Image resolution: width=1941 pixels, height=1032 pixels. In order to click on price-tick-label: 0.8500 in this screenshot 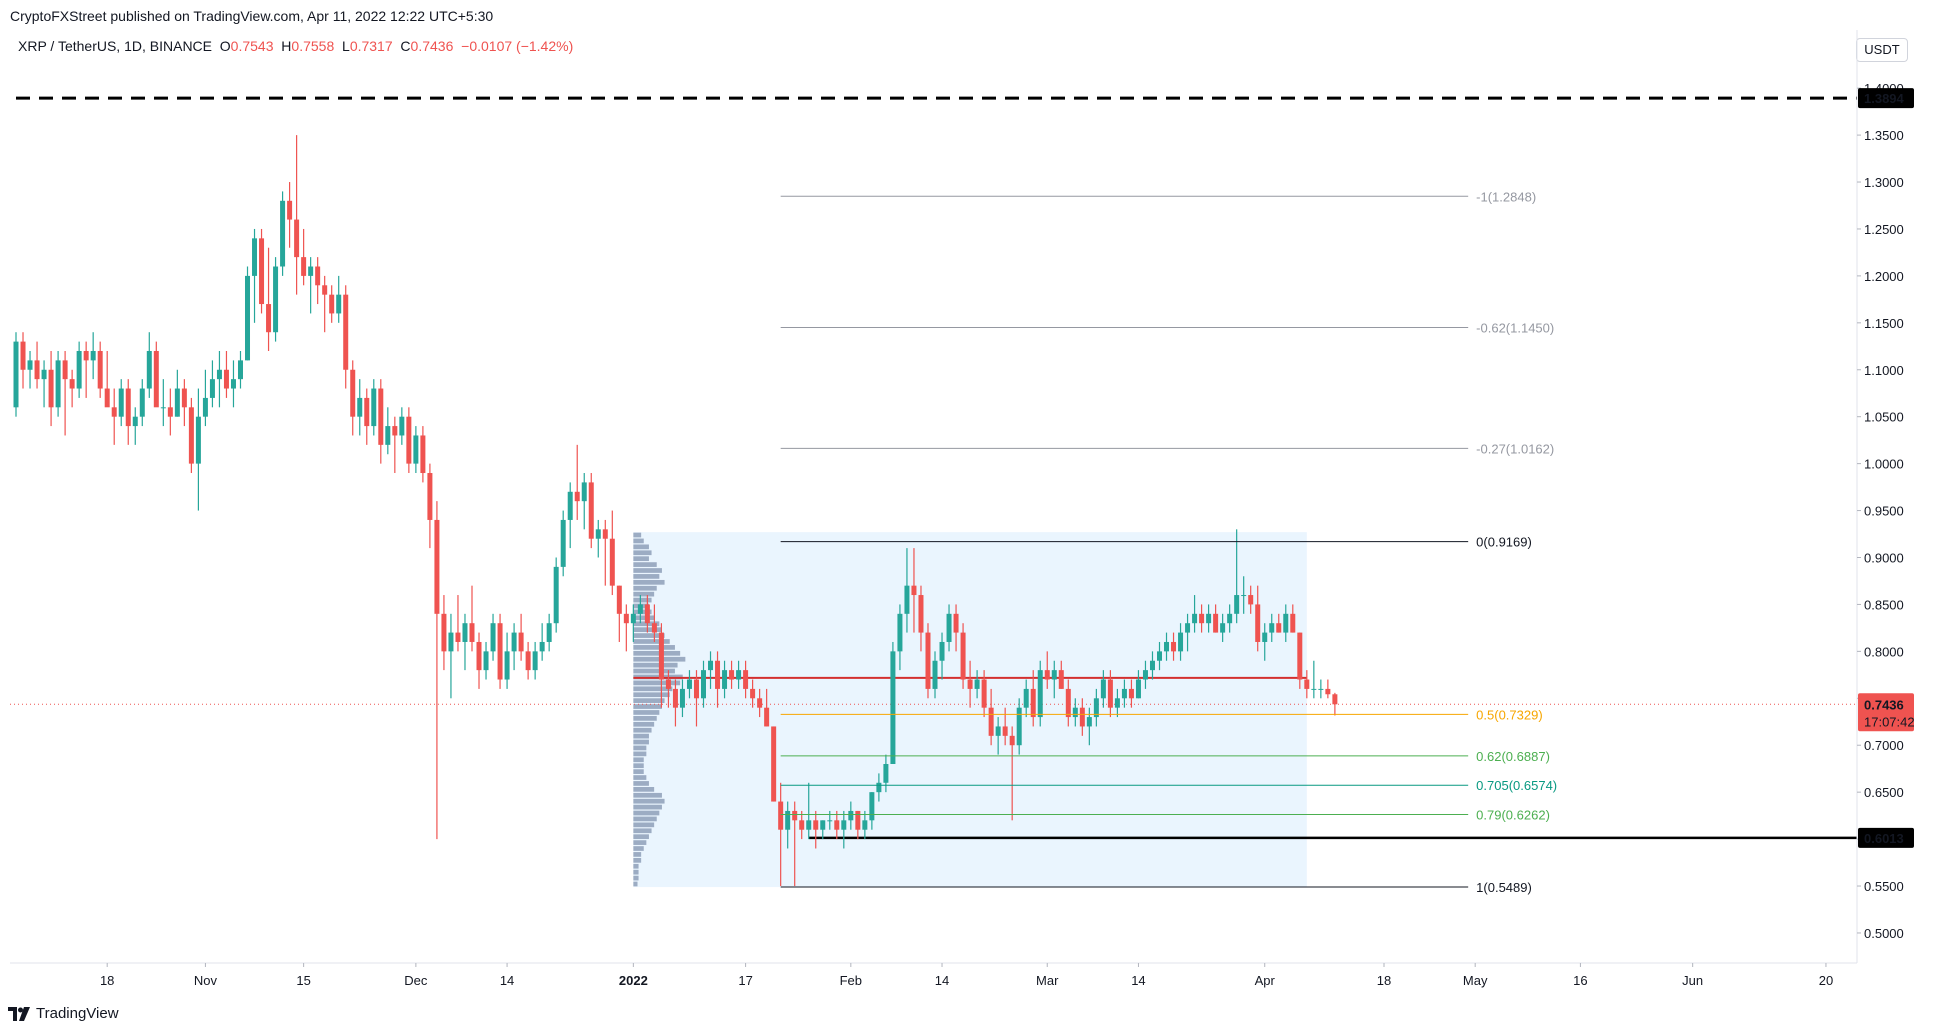, I will do `click(1884, 604)`.